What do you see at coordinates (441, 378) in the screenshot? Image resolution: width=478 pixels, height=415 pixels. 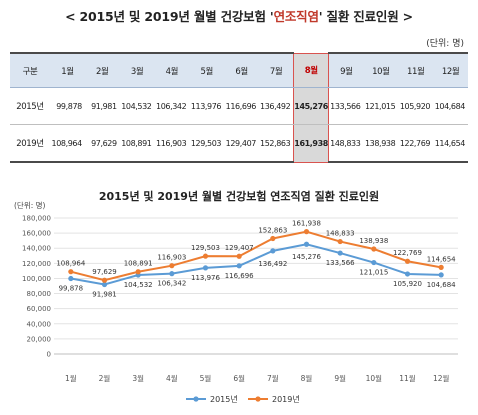 I see `x-tick-label: 12월` at bounding box center [441, 378].